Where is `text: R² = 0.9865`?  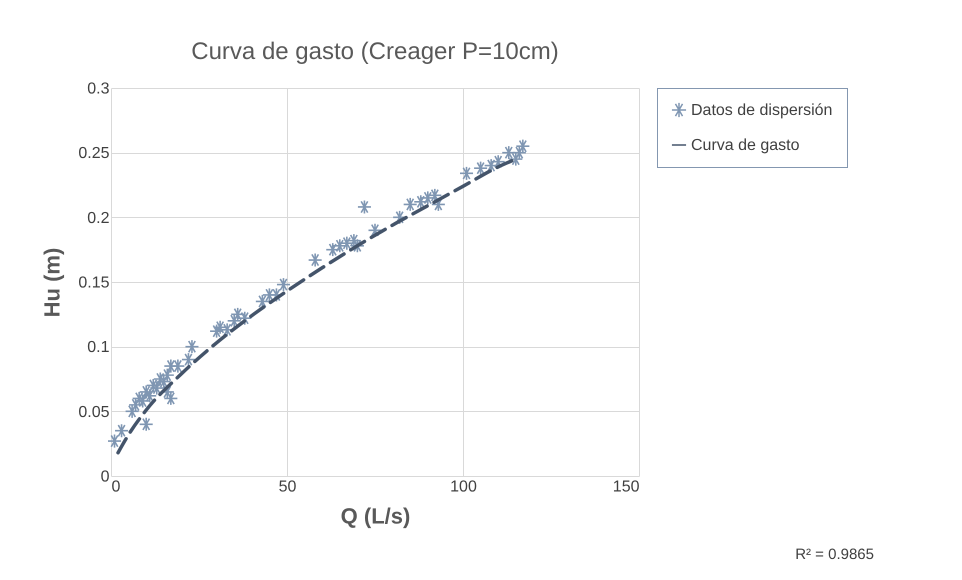 text: R² = 0.9865 is located at coordinates (834, 554).